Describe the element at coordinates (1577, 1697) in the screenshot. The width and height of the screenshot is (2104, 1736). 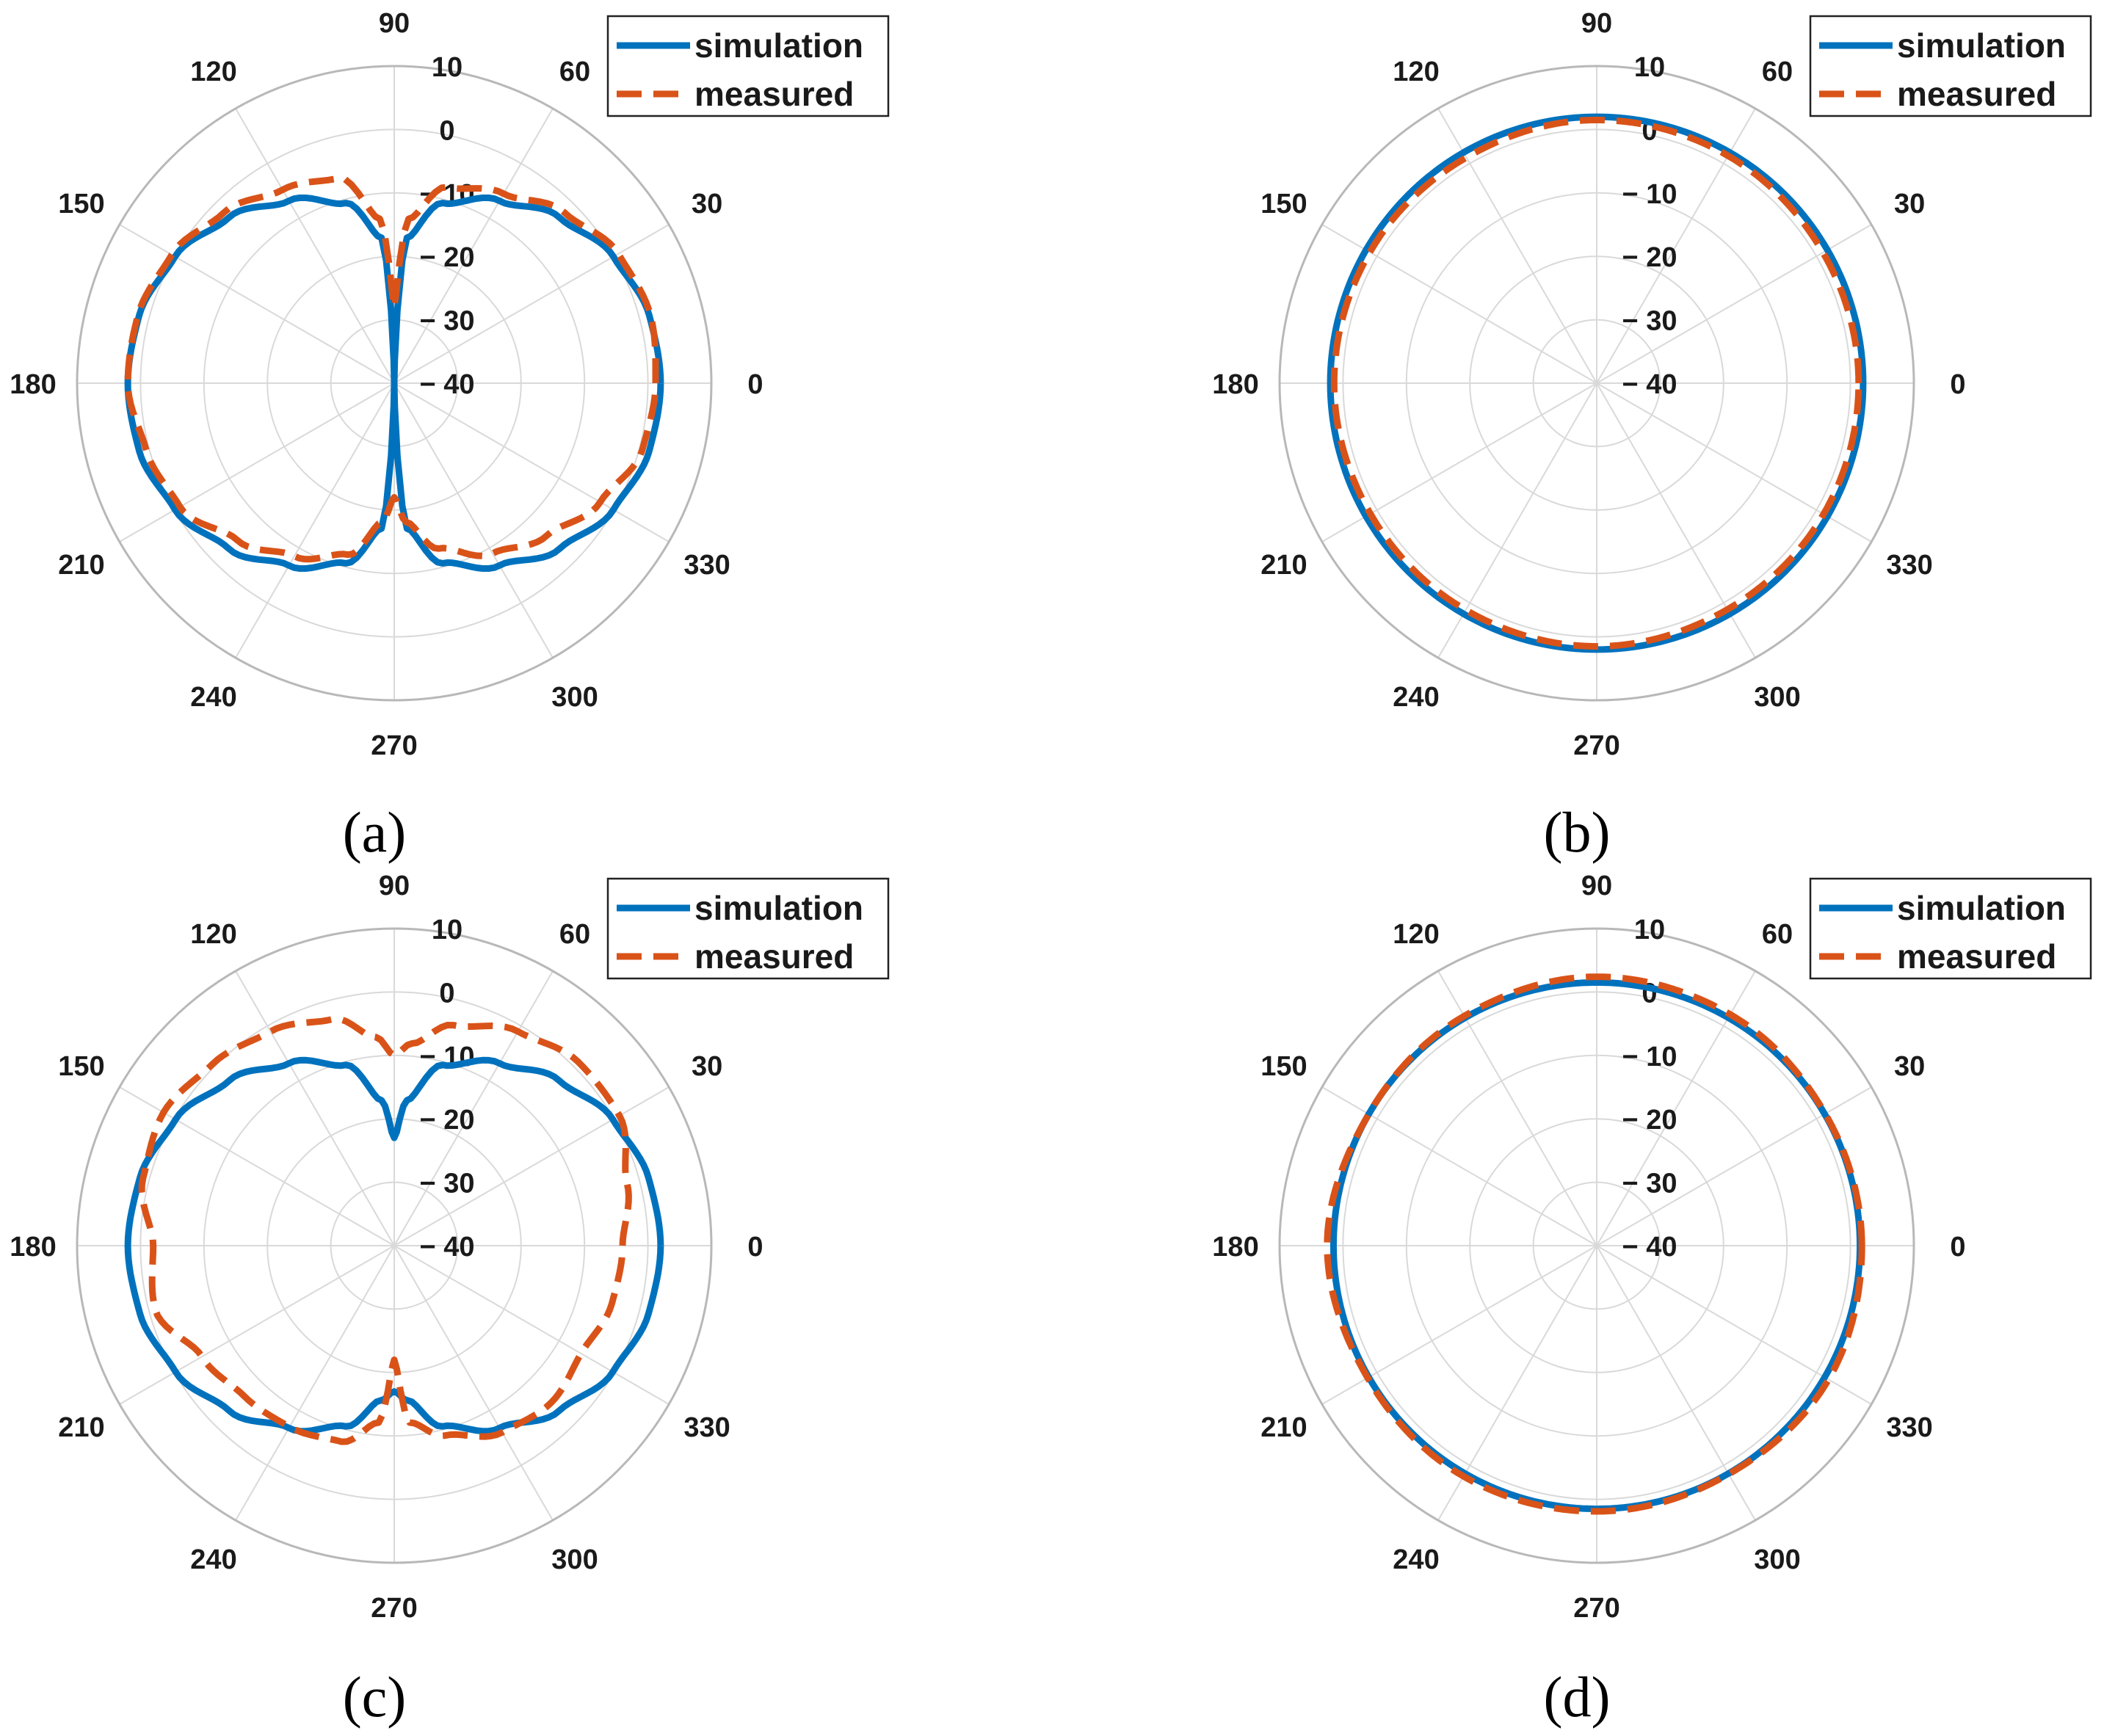
I see `panel-caption: (d)` at that location.